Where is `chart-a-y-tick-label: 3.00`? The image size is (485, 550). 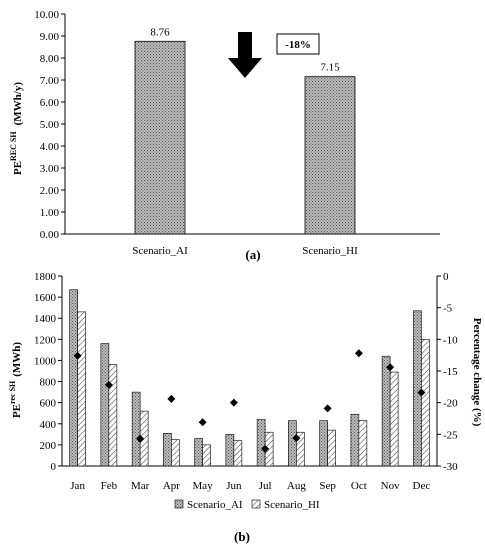
chart-a-y-tick-label: 3.00 is located at coordinates (50, 169).